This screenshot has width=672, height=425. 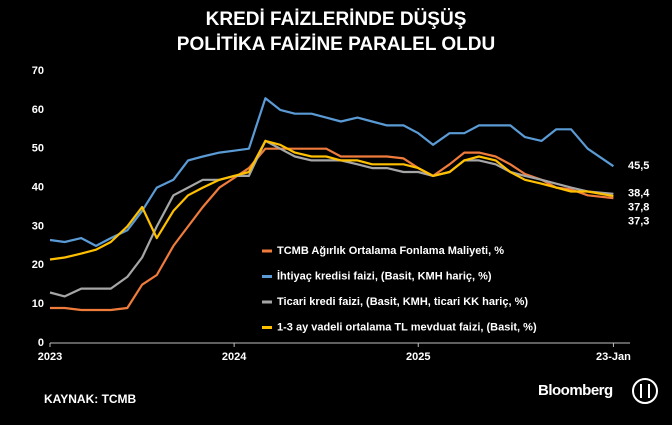 What do you see at coordinates (38, 110) in the screenshot?
I see `y-tick-label: 60` at bounding box center [38, 110].